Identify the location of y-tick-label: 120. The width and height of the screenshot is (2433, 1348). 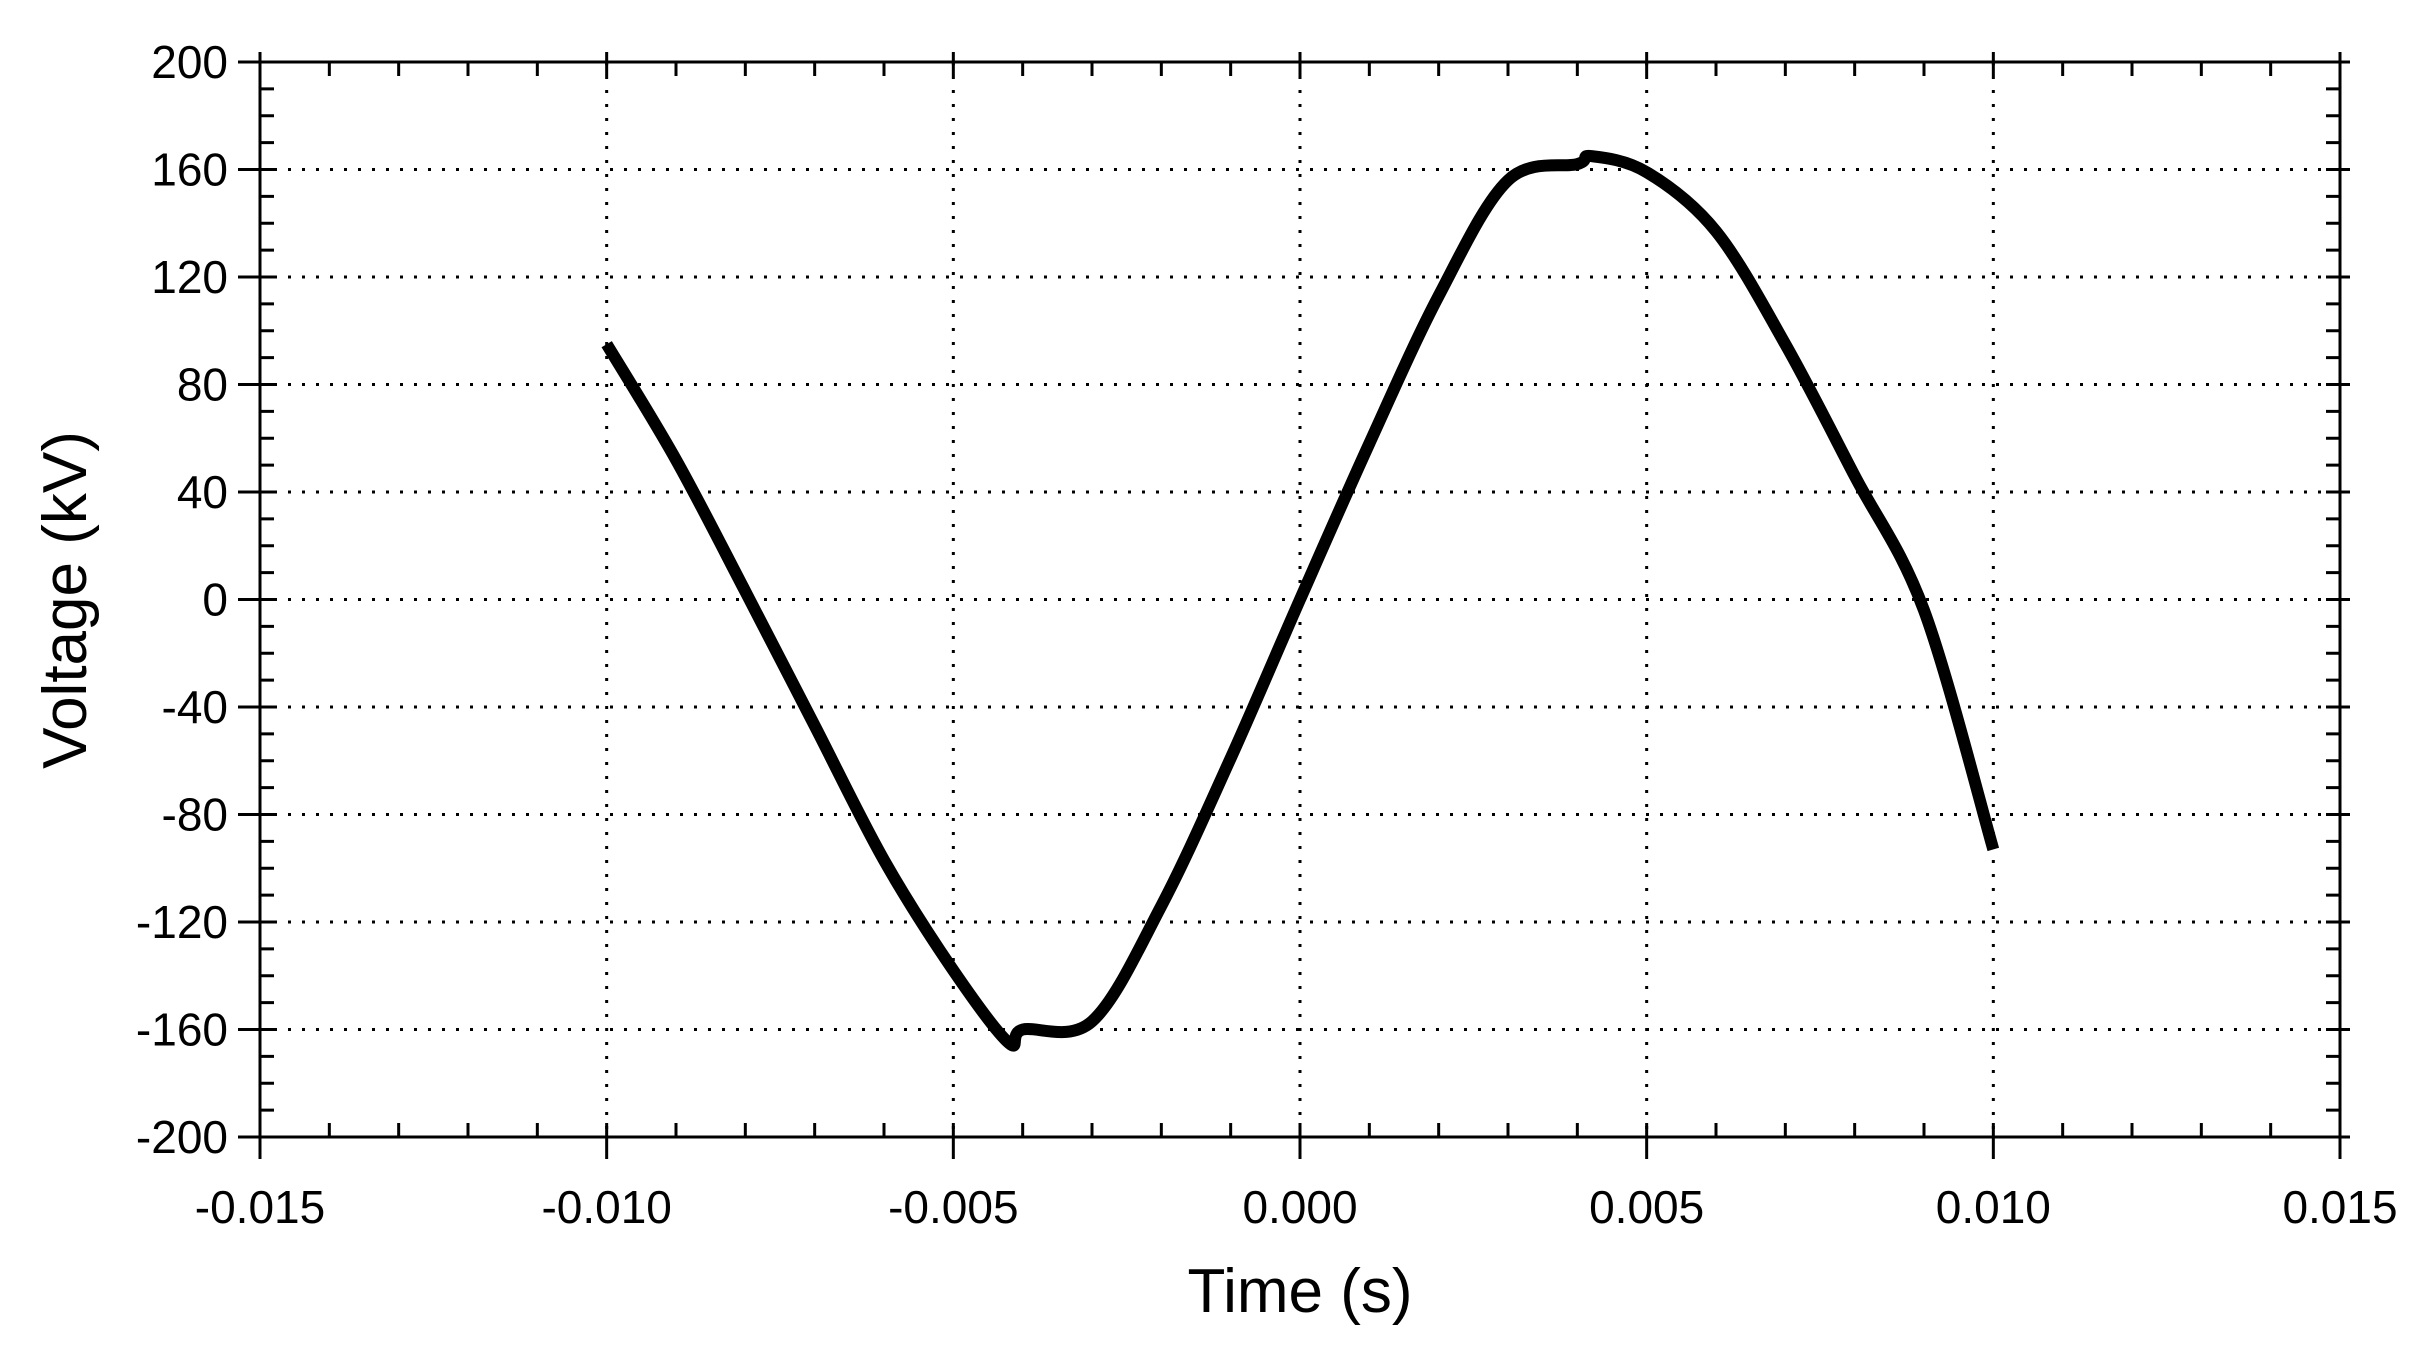
(189, 277).